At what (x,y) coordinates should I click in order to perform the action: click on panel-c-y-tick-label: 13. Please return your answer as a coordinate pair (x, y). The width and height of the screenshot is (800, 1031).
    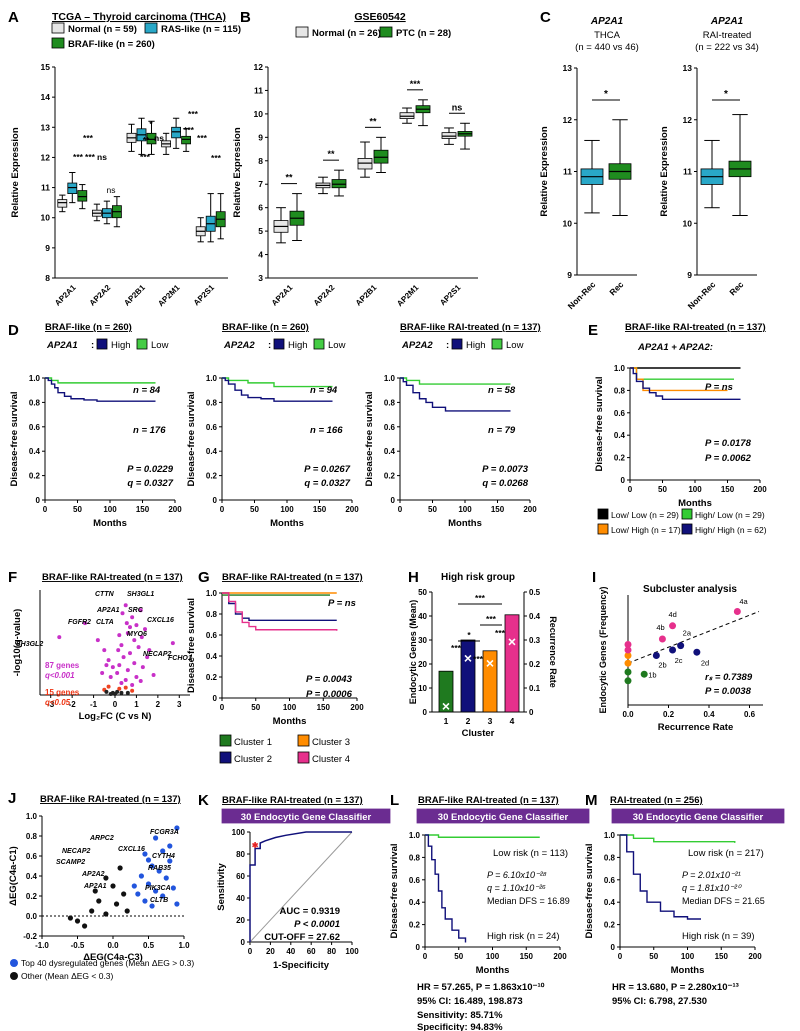
    Looking at the image, I should click on (688, 68).